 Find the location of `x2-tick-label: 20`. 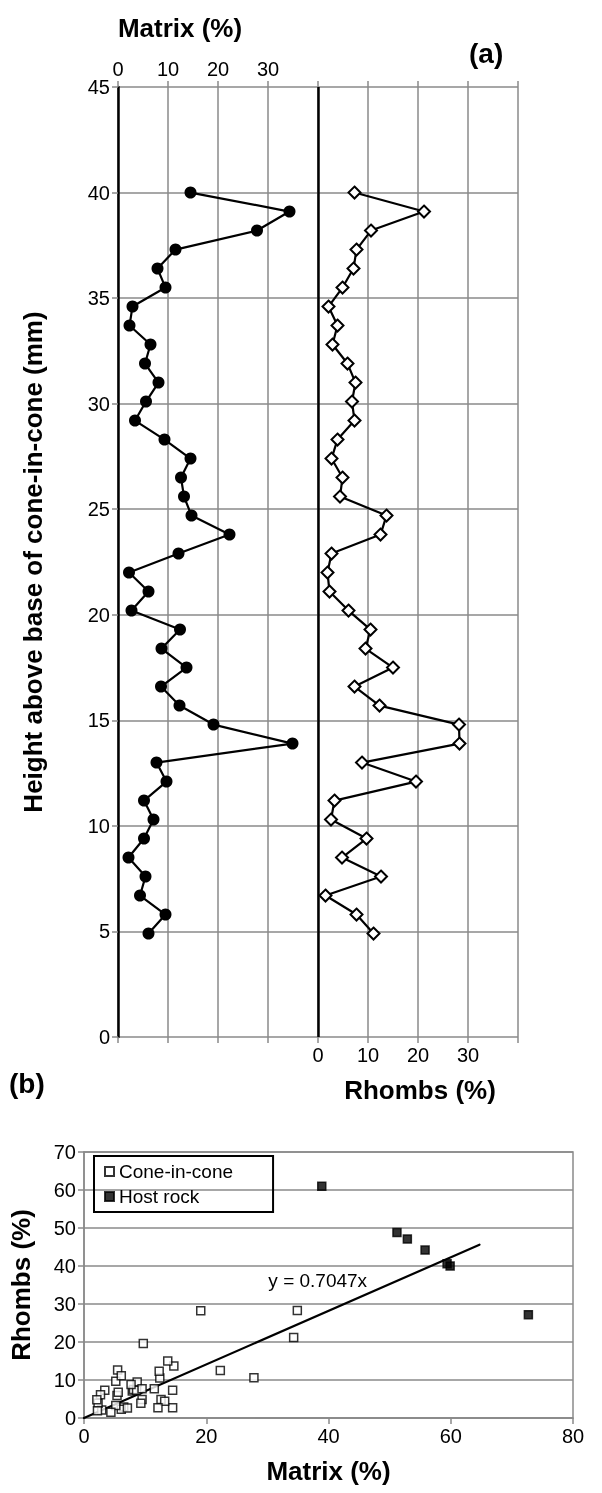

x2-tick-label: 20 is located at coordinates (218, 69).